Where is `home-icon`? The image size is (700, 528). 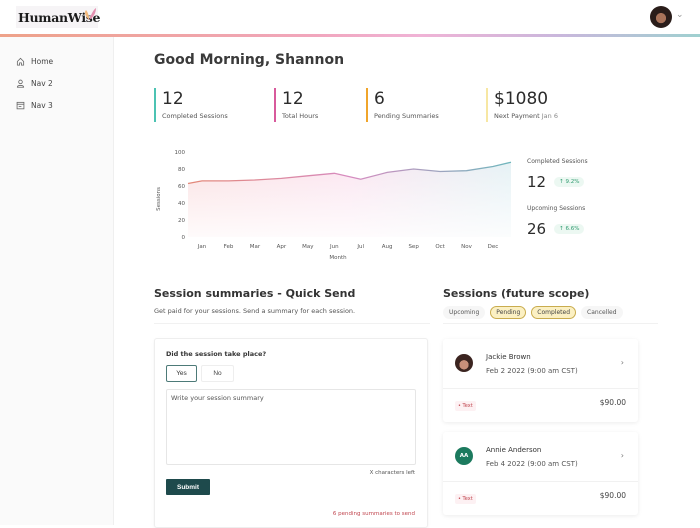 home-icon is located at coordinates (20, 61).